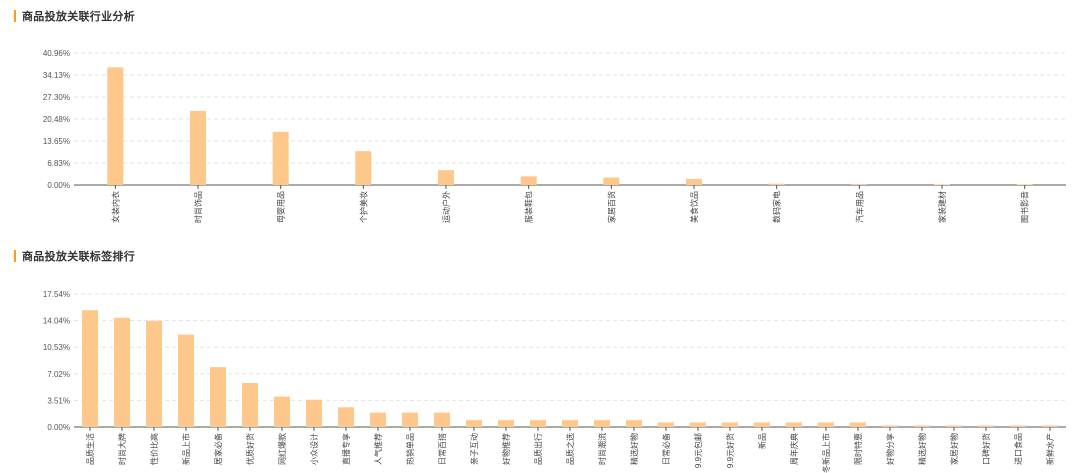  What do you see at coordinates (122, 449) in the screenshot?
I see `x-tick-label: 时尚大牌` at bounding box center [122, 449].